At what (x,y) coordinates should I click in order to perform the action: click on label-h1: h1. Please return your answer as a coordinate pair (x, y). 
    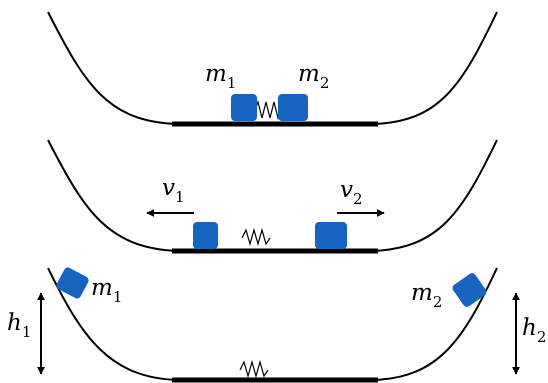
    Looking at the image, I should click on (19, 325).